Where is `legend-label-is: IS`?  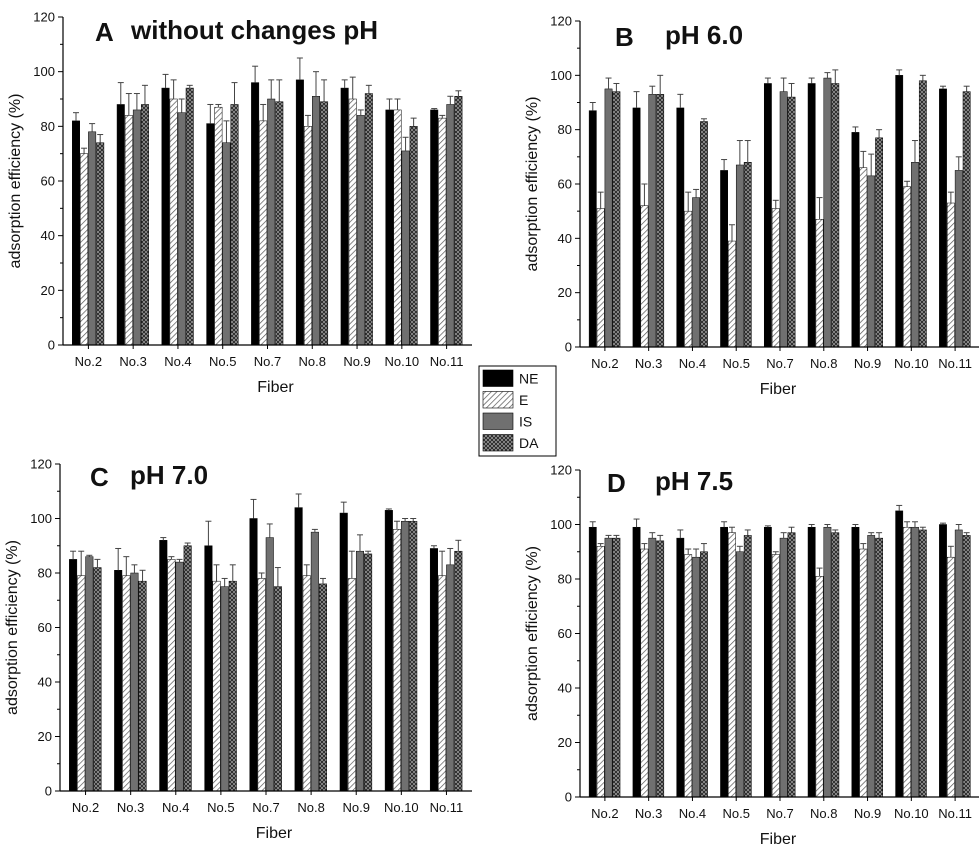
legend-label-is: IS is located at coordinates (525, 422).